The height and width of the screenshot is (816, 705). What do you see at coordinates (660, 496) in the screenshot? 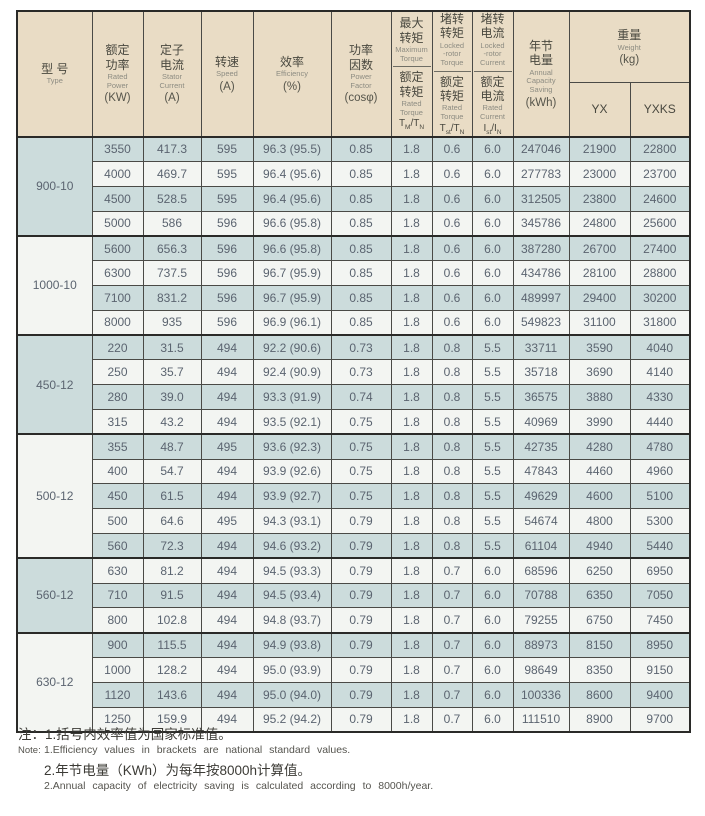
I see `cell-weight-yxks: 5100` at bounding box center [660, 496].